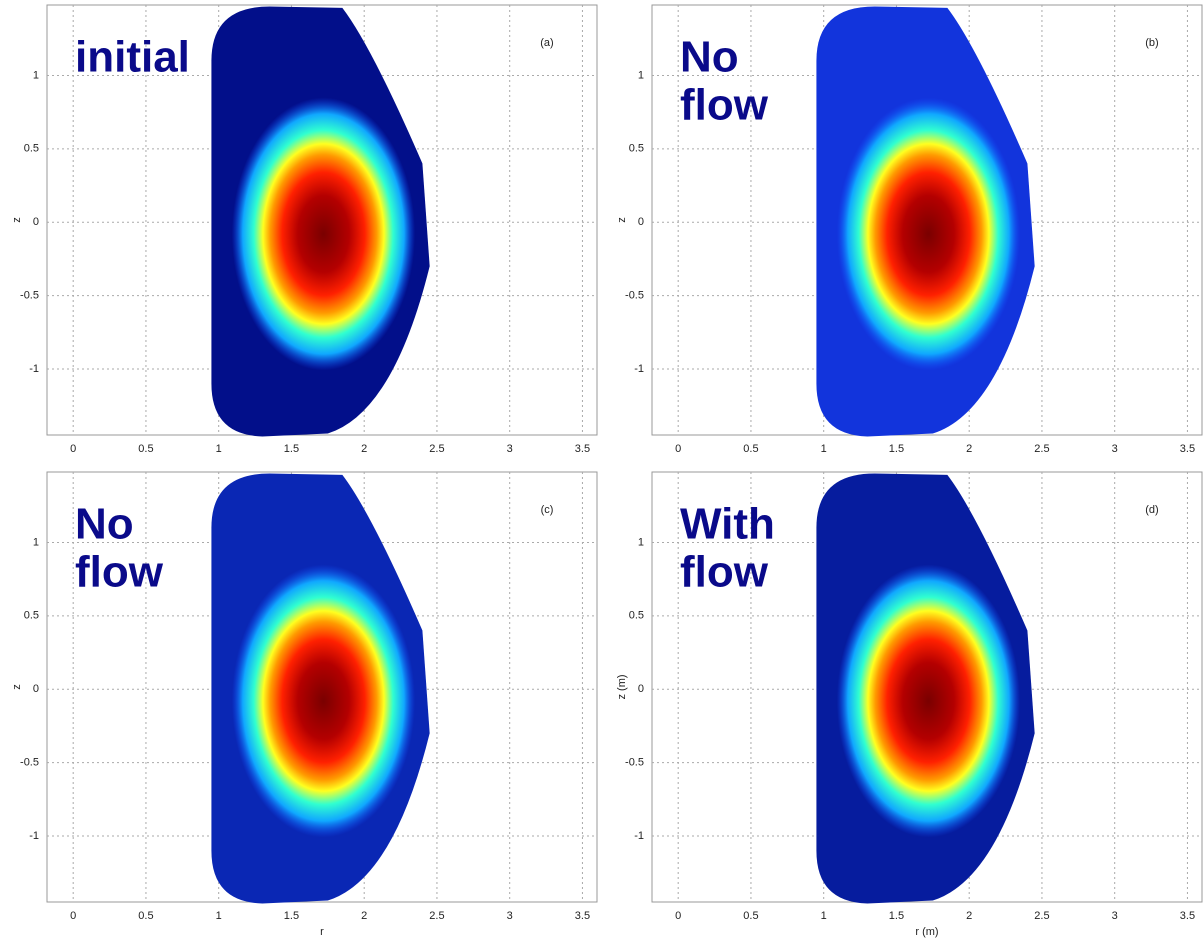 The height and width of the screenshot is (940, 1204). I want to click on y-axis-label: z (m), so click(622, 686).